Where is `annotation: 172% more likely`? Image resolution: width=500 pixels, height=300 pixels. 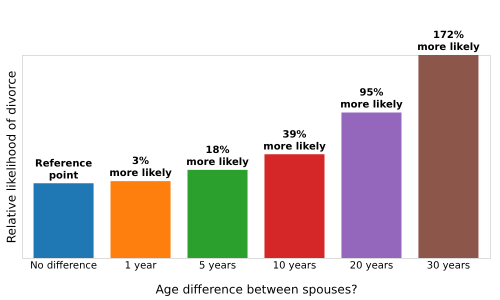 annotation: 172% more likely is located at coordinates (448, 41).